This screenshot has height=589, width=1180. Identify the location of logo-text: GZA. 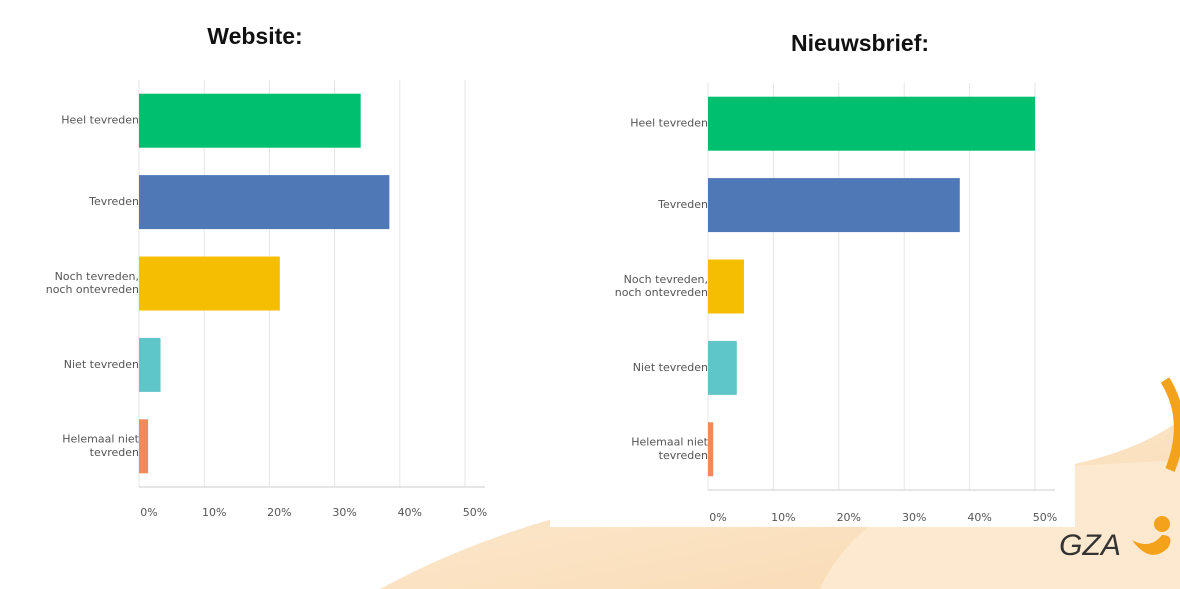
(1090, 545).